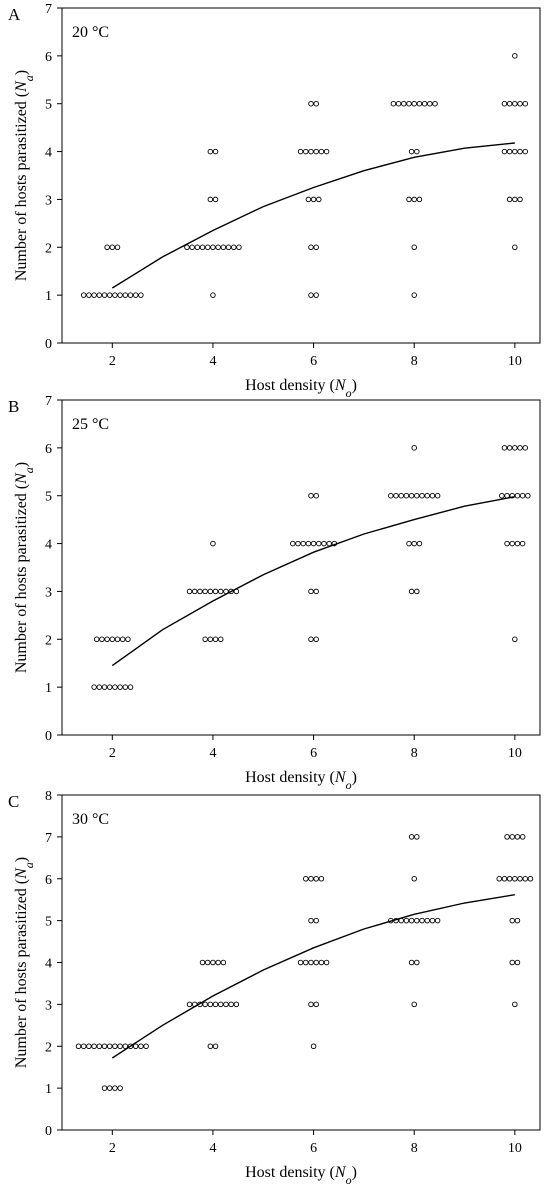  Describe the element at coordinates (212, 753) in the screenshot. I see `x-tick-label: 4` at that location.